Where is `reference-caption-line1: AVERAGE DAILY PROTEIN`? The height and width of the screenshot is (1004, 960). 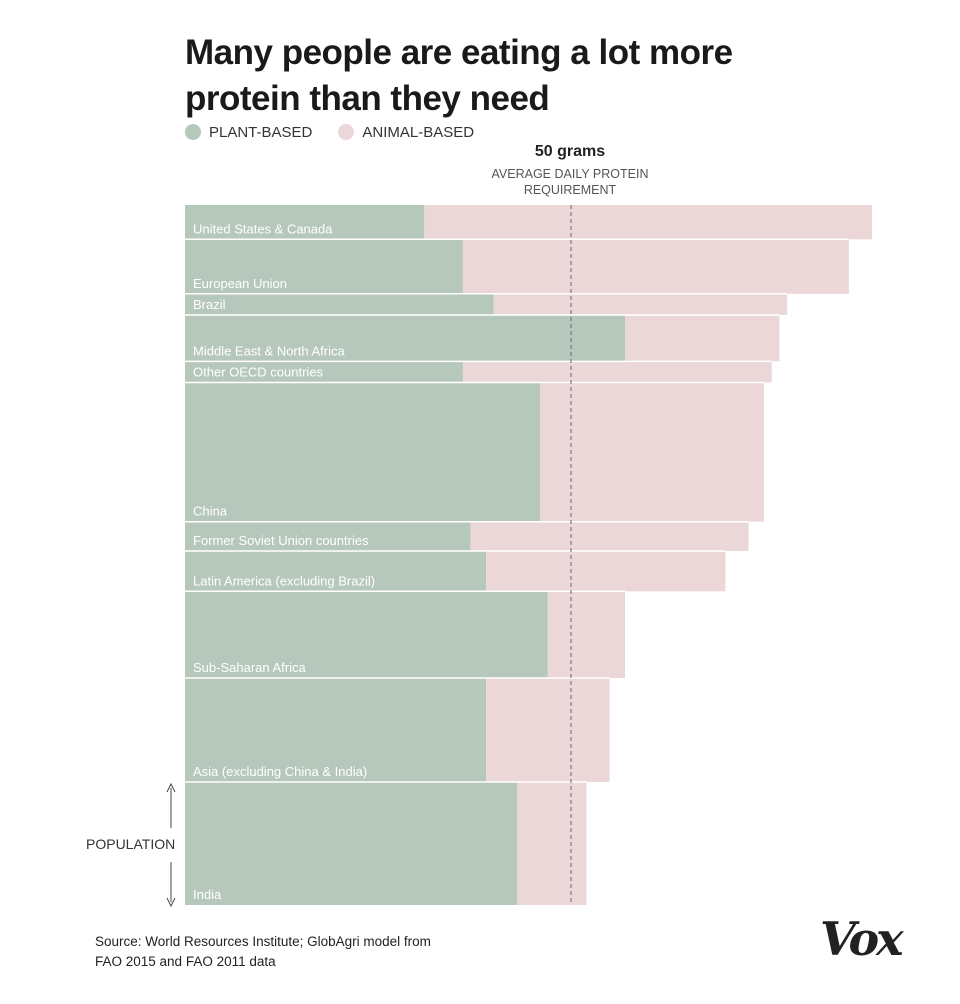
reference-caption-line1: AVERAGE DAILY PROTEIN is located at coordinates (570, 174).